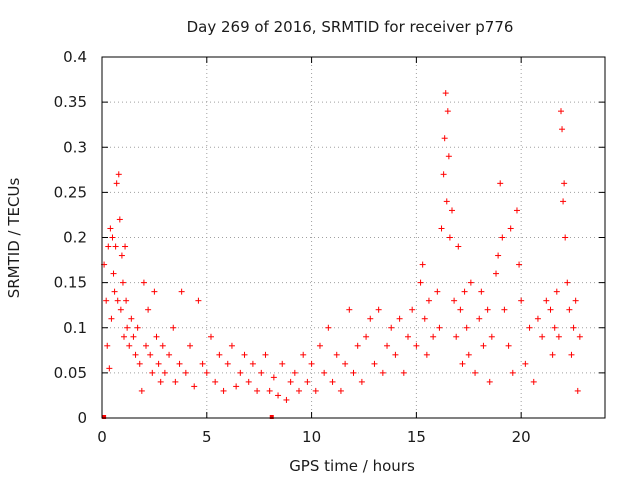 The height and width of the screenshot is (480, 640). Describe the element at coordinates (70, 373) in the screenshot. I see `y-tick-label: 0.05` at that location.